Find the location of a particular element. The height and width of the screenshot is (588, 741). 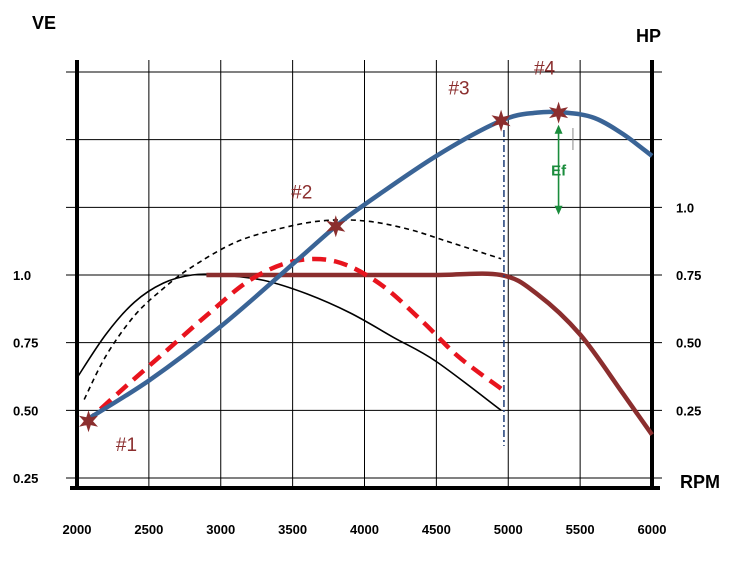

right-tick-label: 0.25 is located at coordinates (688, 410).